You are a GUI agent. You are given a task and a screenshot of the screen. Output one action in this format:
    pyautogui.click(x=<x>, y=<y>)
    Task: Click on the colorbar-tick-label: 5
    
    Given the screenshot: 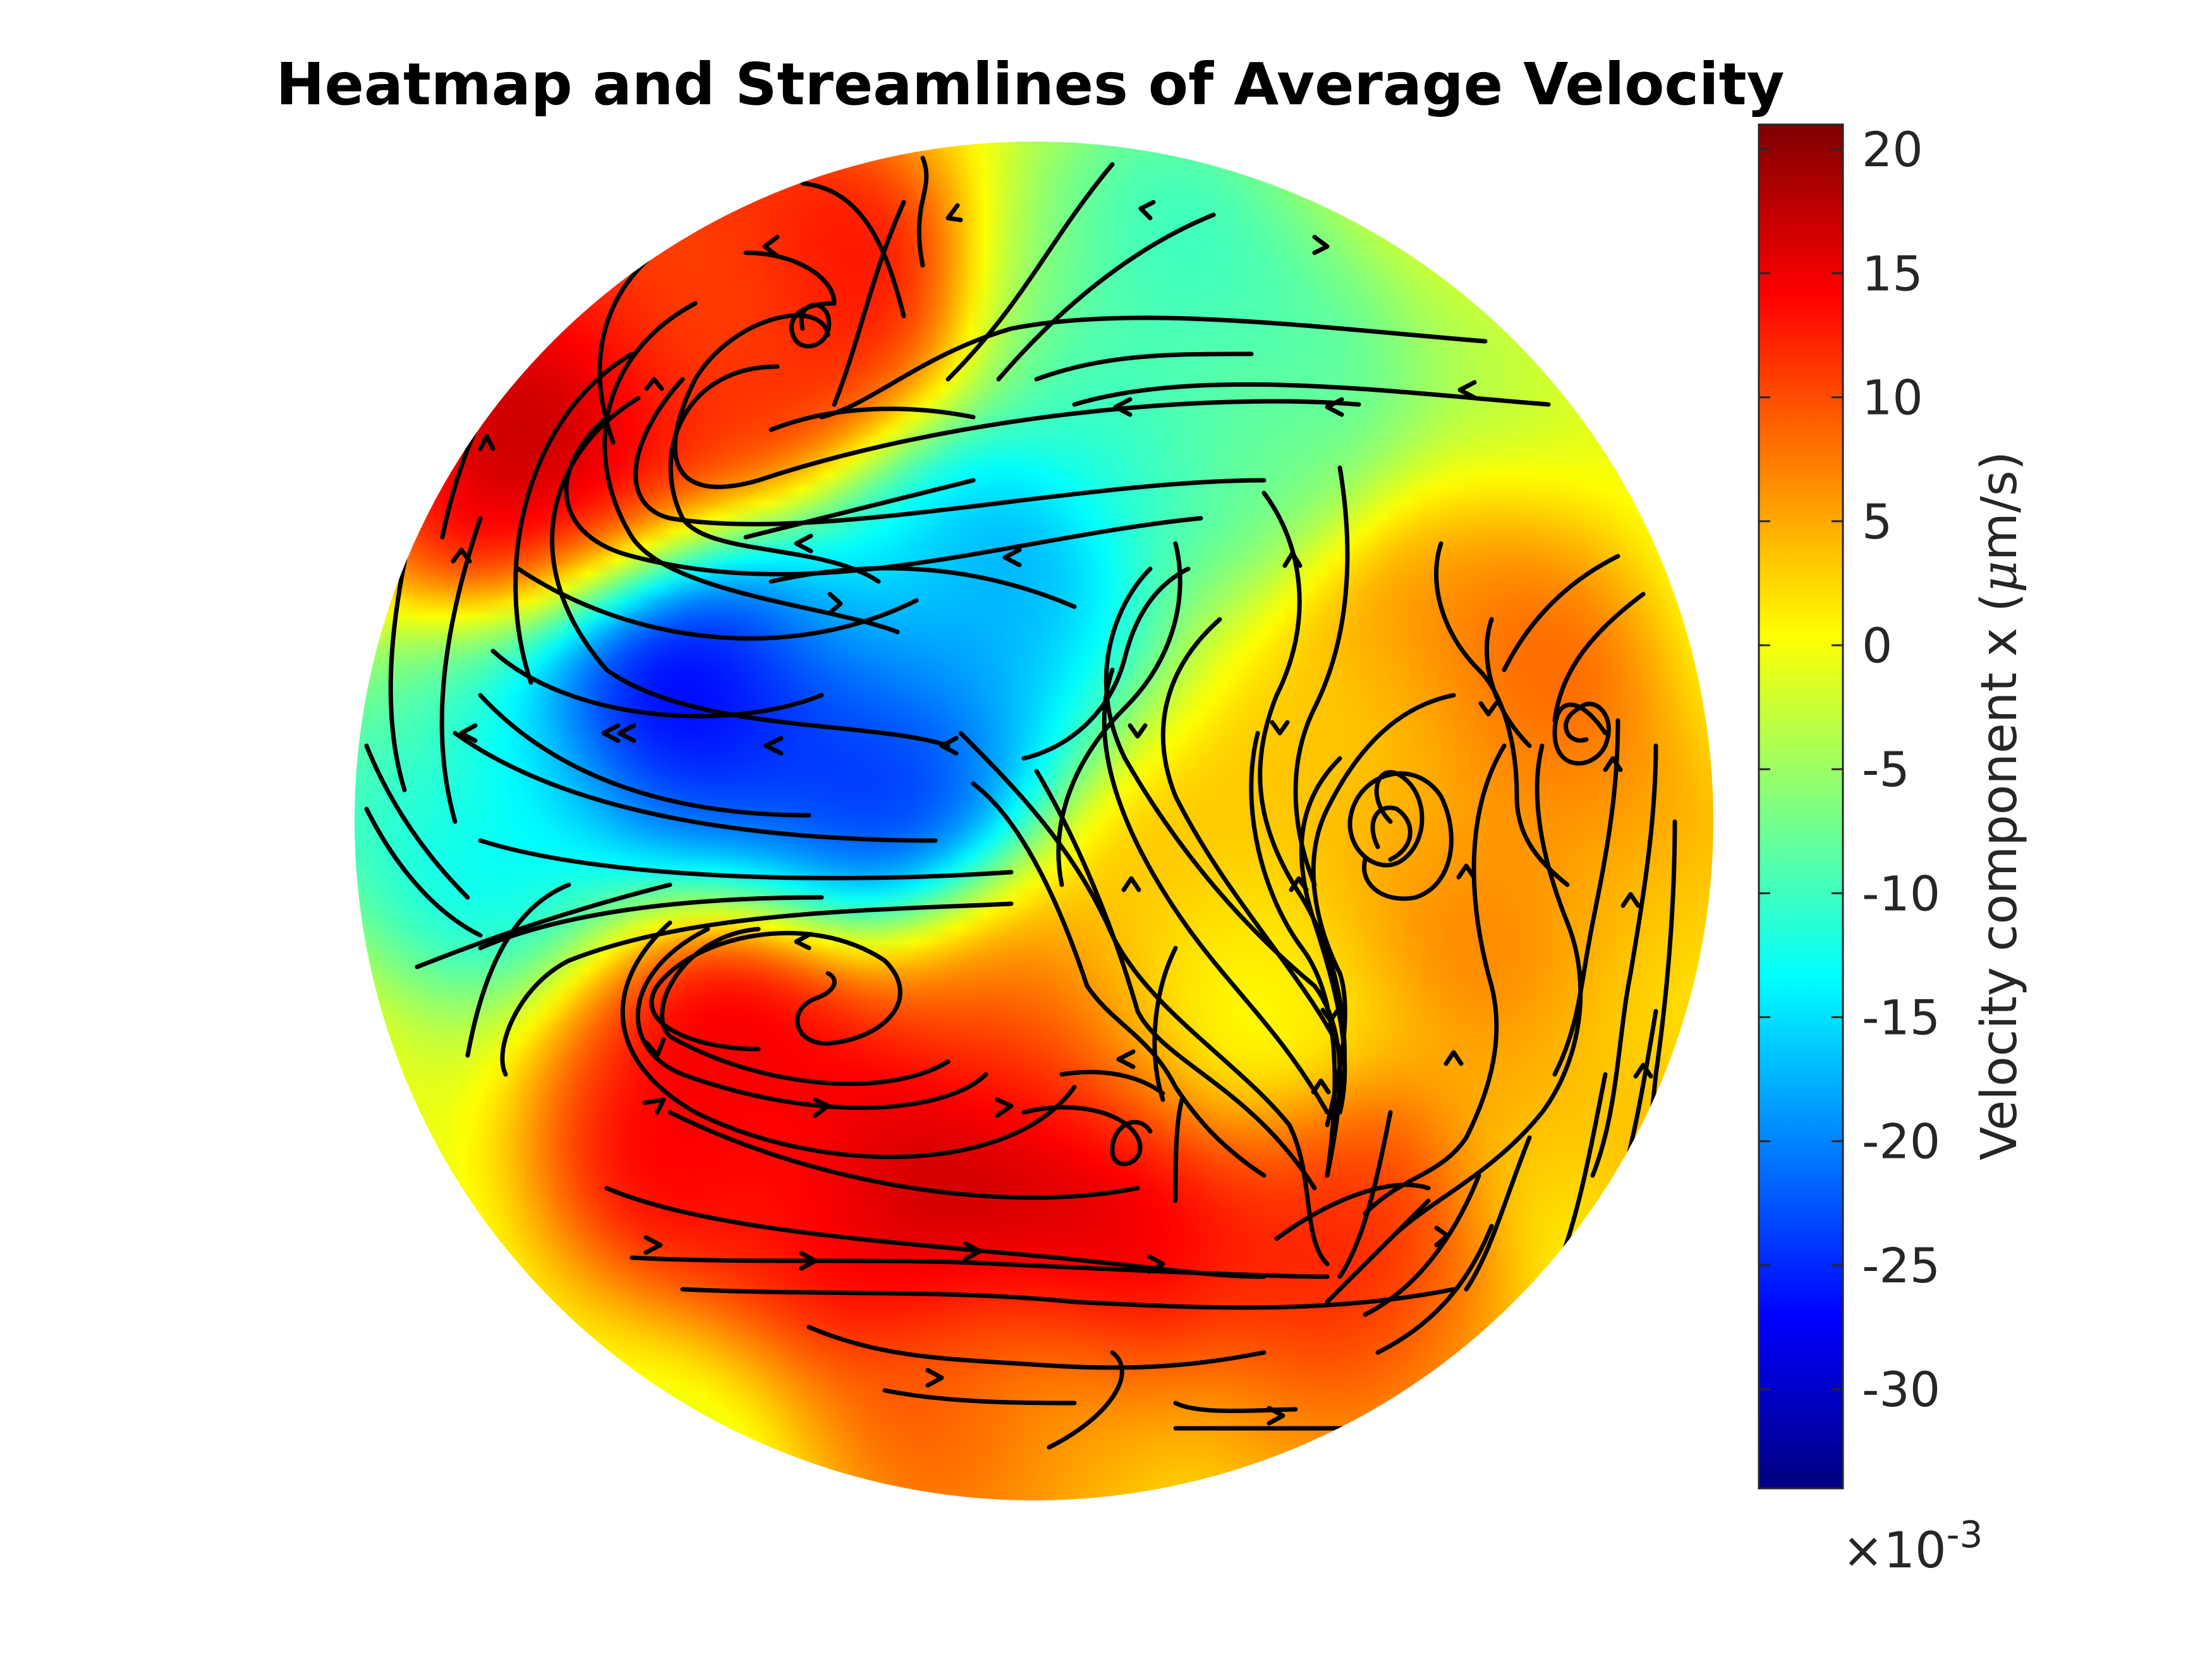 What is the action you would take?
    pyautogui.click(x=1877, y=522)
    